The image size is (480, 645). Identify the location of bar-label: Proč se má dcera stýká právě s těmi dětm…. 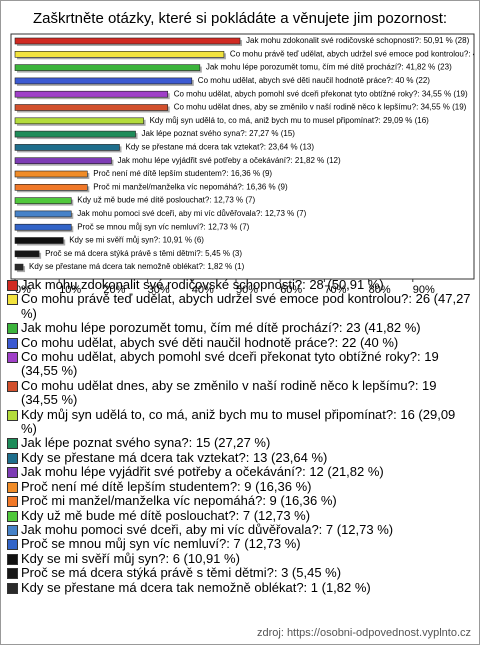
(143, 253).